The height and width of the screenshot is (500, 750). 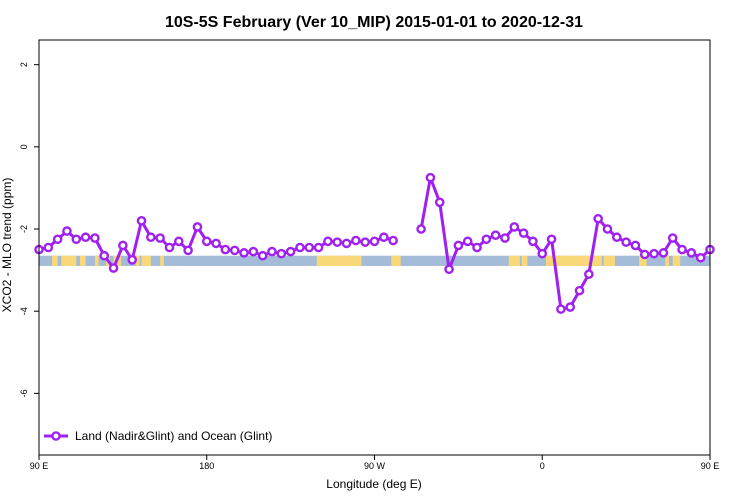 What do you see at coordinates (7, 245) in the screenshot?
I see `y-axis-title: XCO2 - MLO trend (ppm)` at bounding box center [7, 245].